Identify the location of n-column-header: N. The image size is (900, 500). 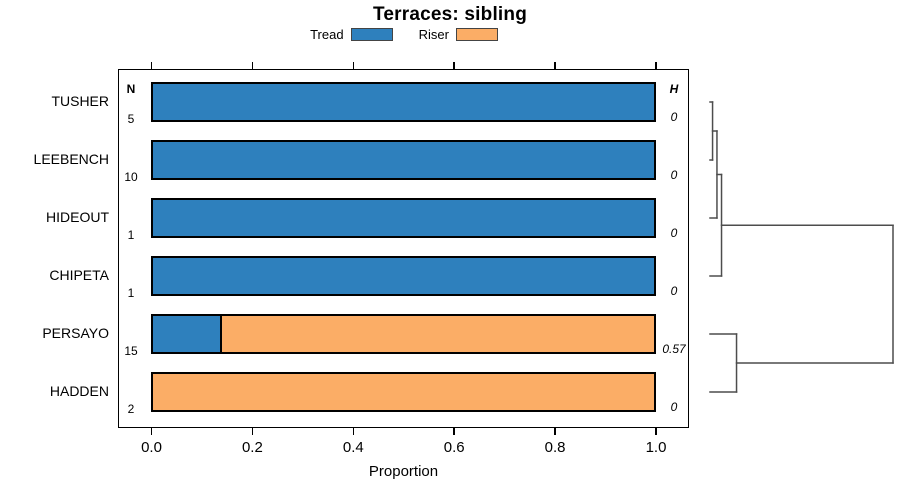
(131, 89).